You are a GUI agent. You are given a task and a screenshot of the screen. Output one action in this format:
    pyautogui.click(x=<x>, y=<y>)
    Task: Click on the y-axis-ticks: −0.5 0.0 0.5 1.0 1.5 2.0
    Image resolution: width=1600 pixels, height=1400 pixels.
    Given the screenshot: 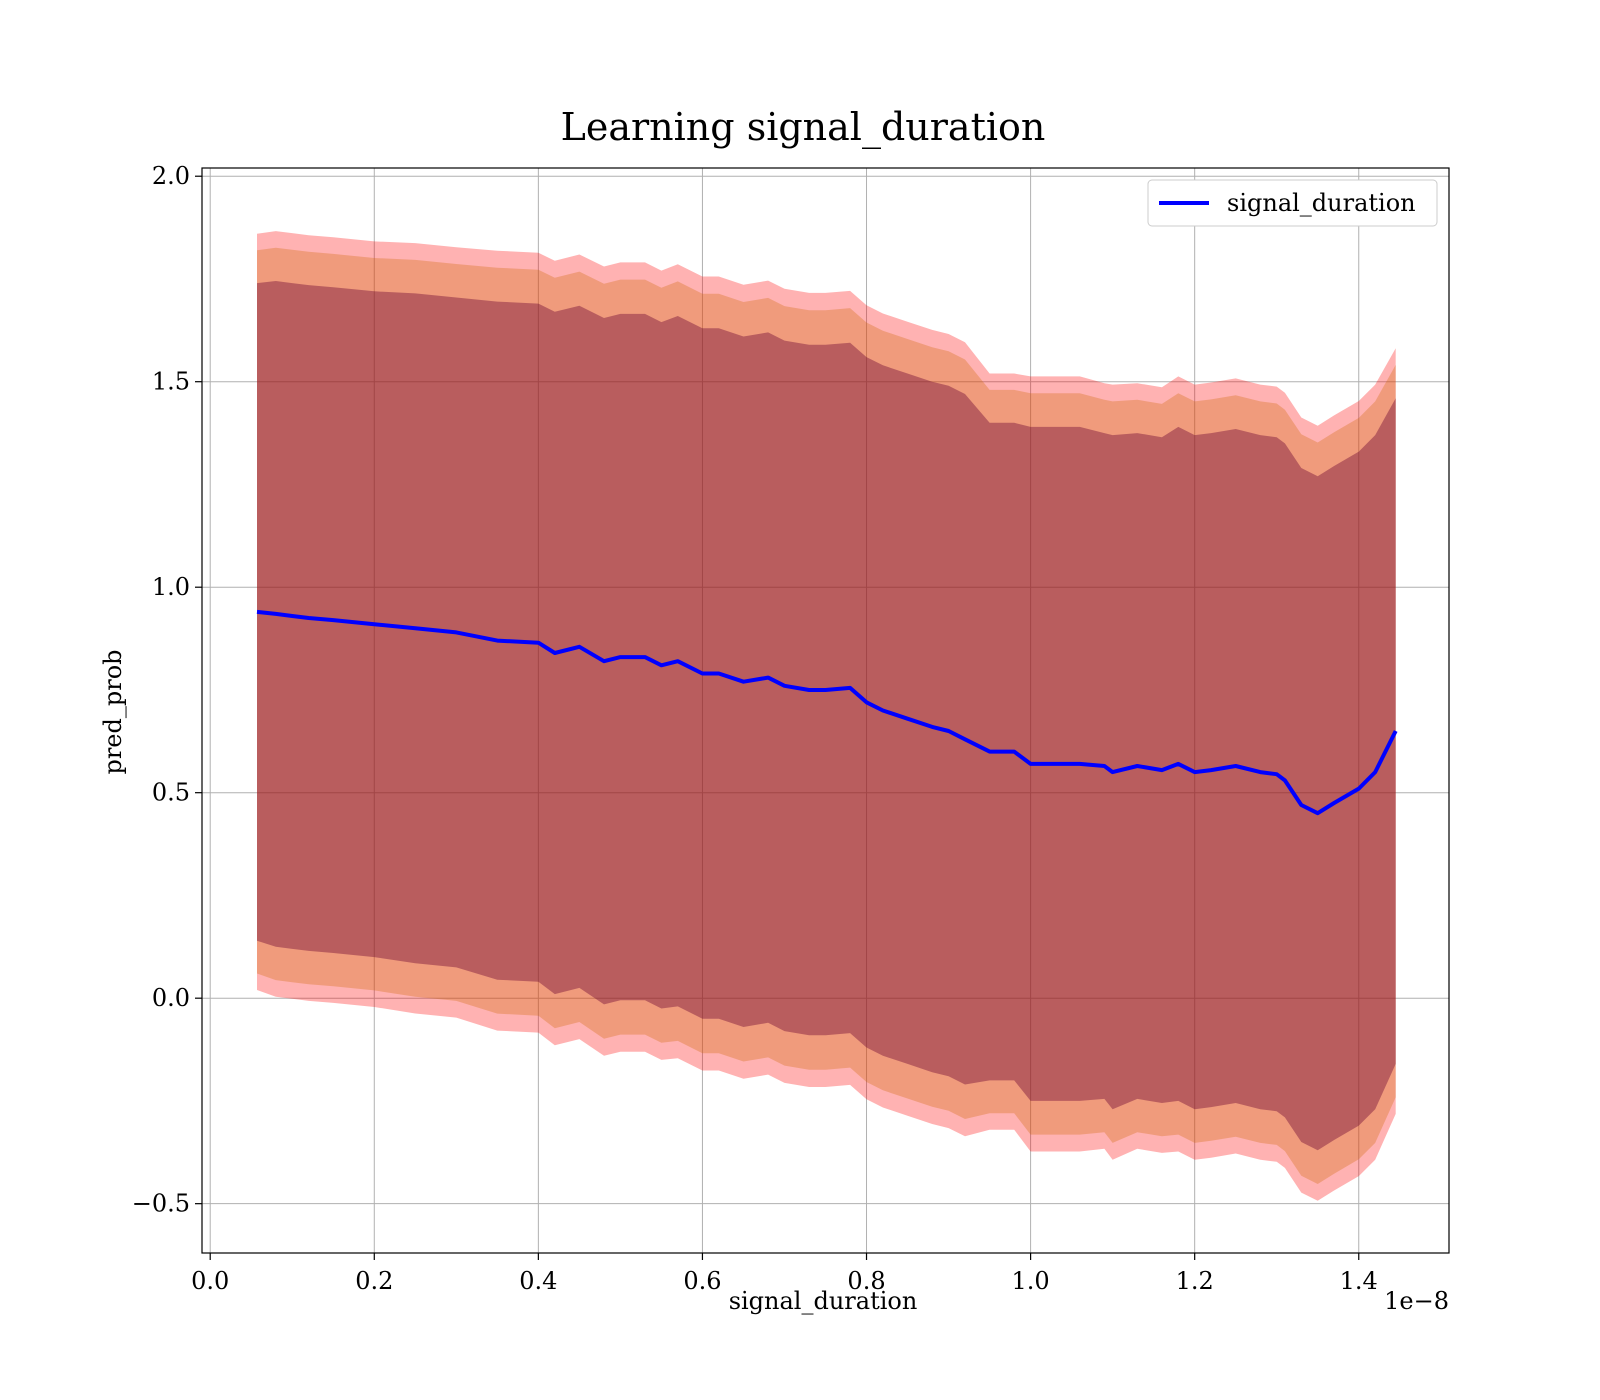 What is the action you would take?
    pyautogui.click(x=167, y=690)
    